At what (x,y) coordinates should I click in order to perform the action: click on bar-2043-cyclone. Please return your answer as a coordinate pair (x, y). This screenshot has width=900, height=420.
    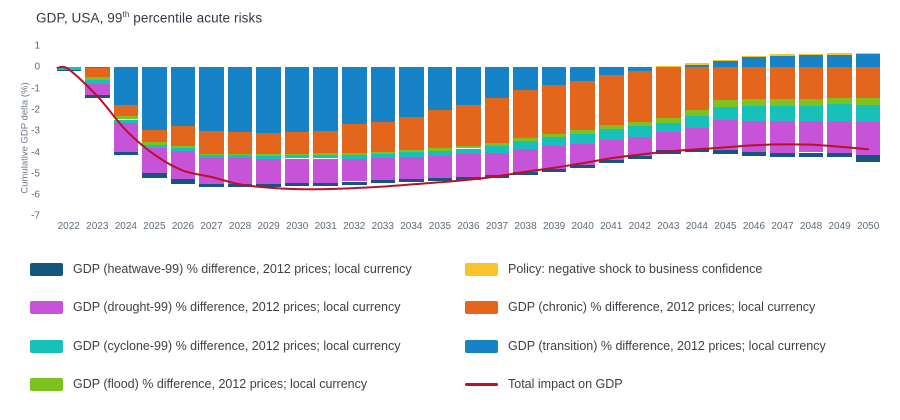
    Looking at the image, I should click on (668, 127).